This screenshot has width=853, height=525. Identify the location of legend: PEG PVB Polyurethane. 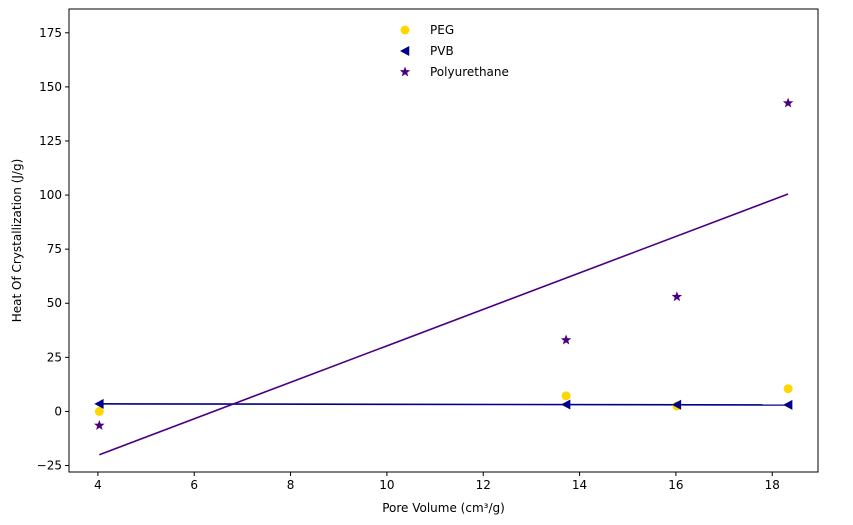
(454, 51).